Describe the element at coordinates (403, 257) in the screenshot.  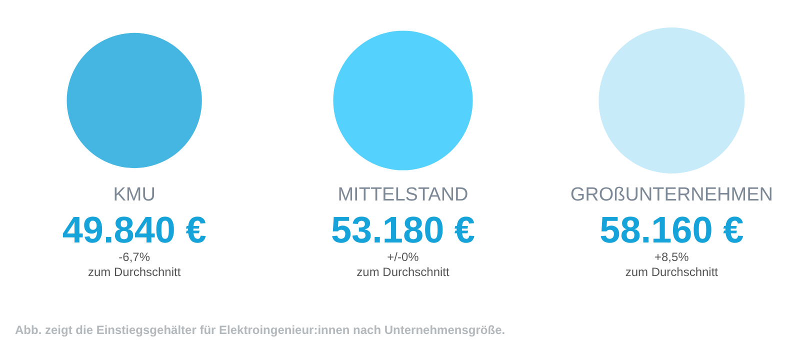
I see `text: +/-0%` at that location.